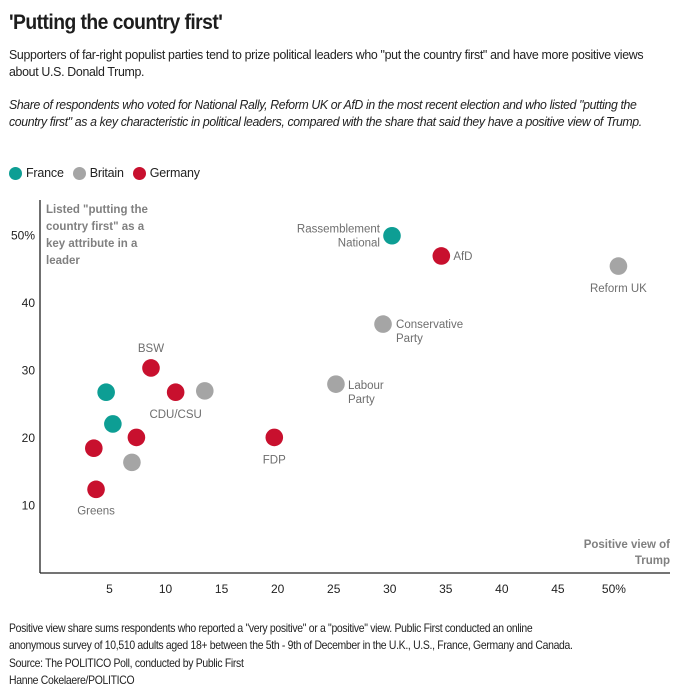  Describe the element at coordinates (618, 289) in the screenshot. I see `point-label: Reform UK` at that location.